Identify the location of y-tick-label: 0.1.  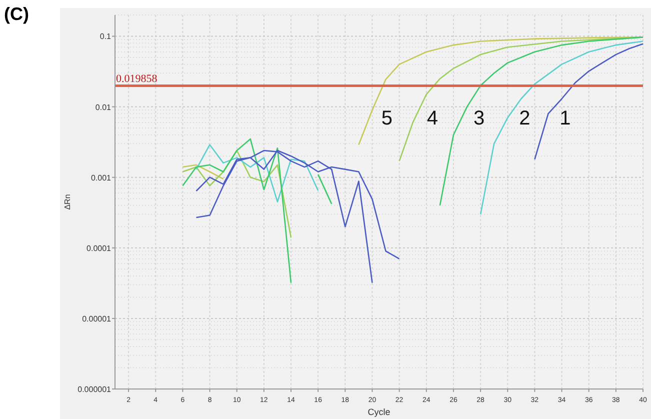
(106, 37).